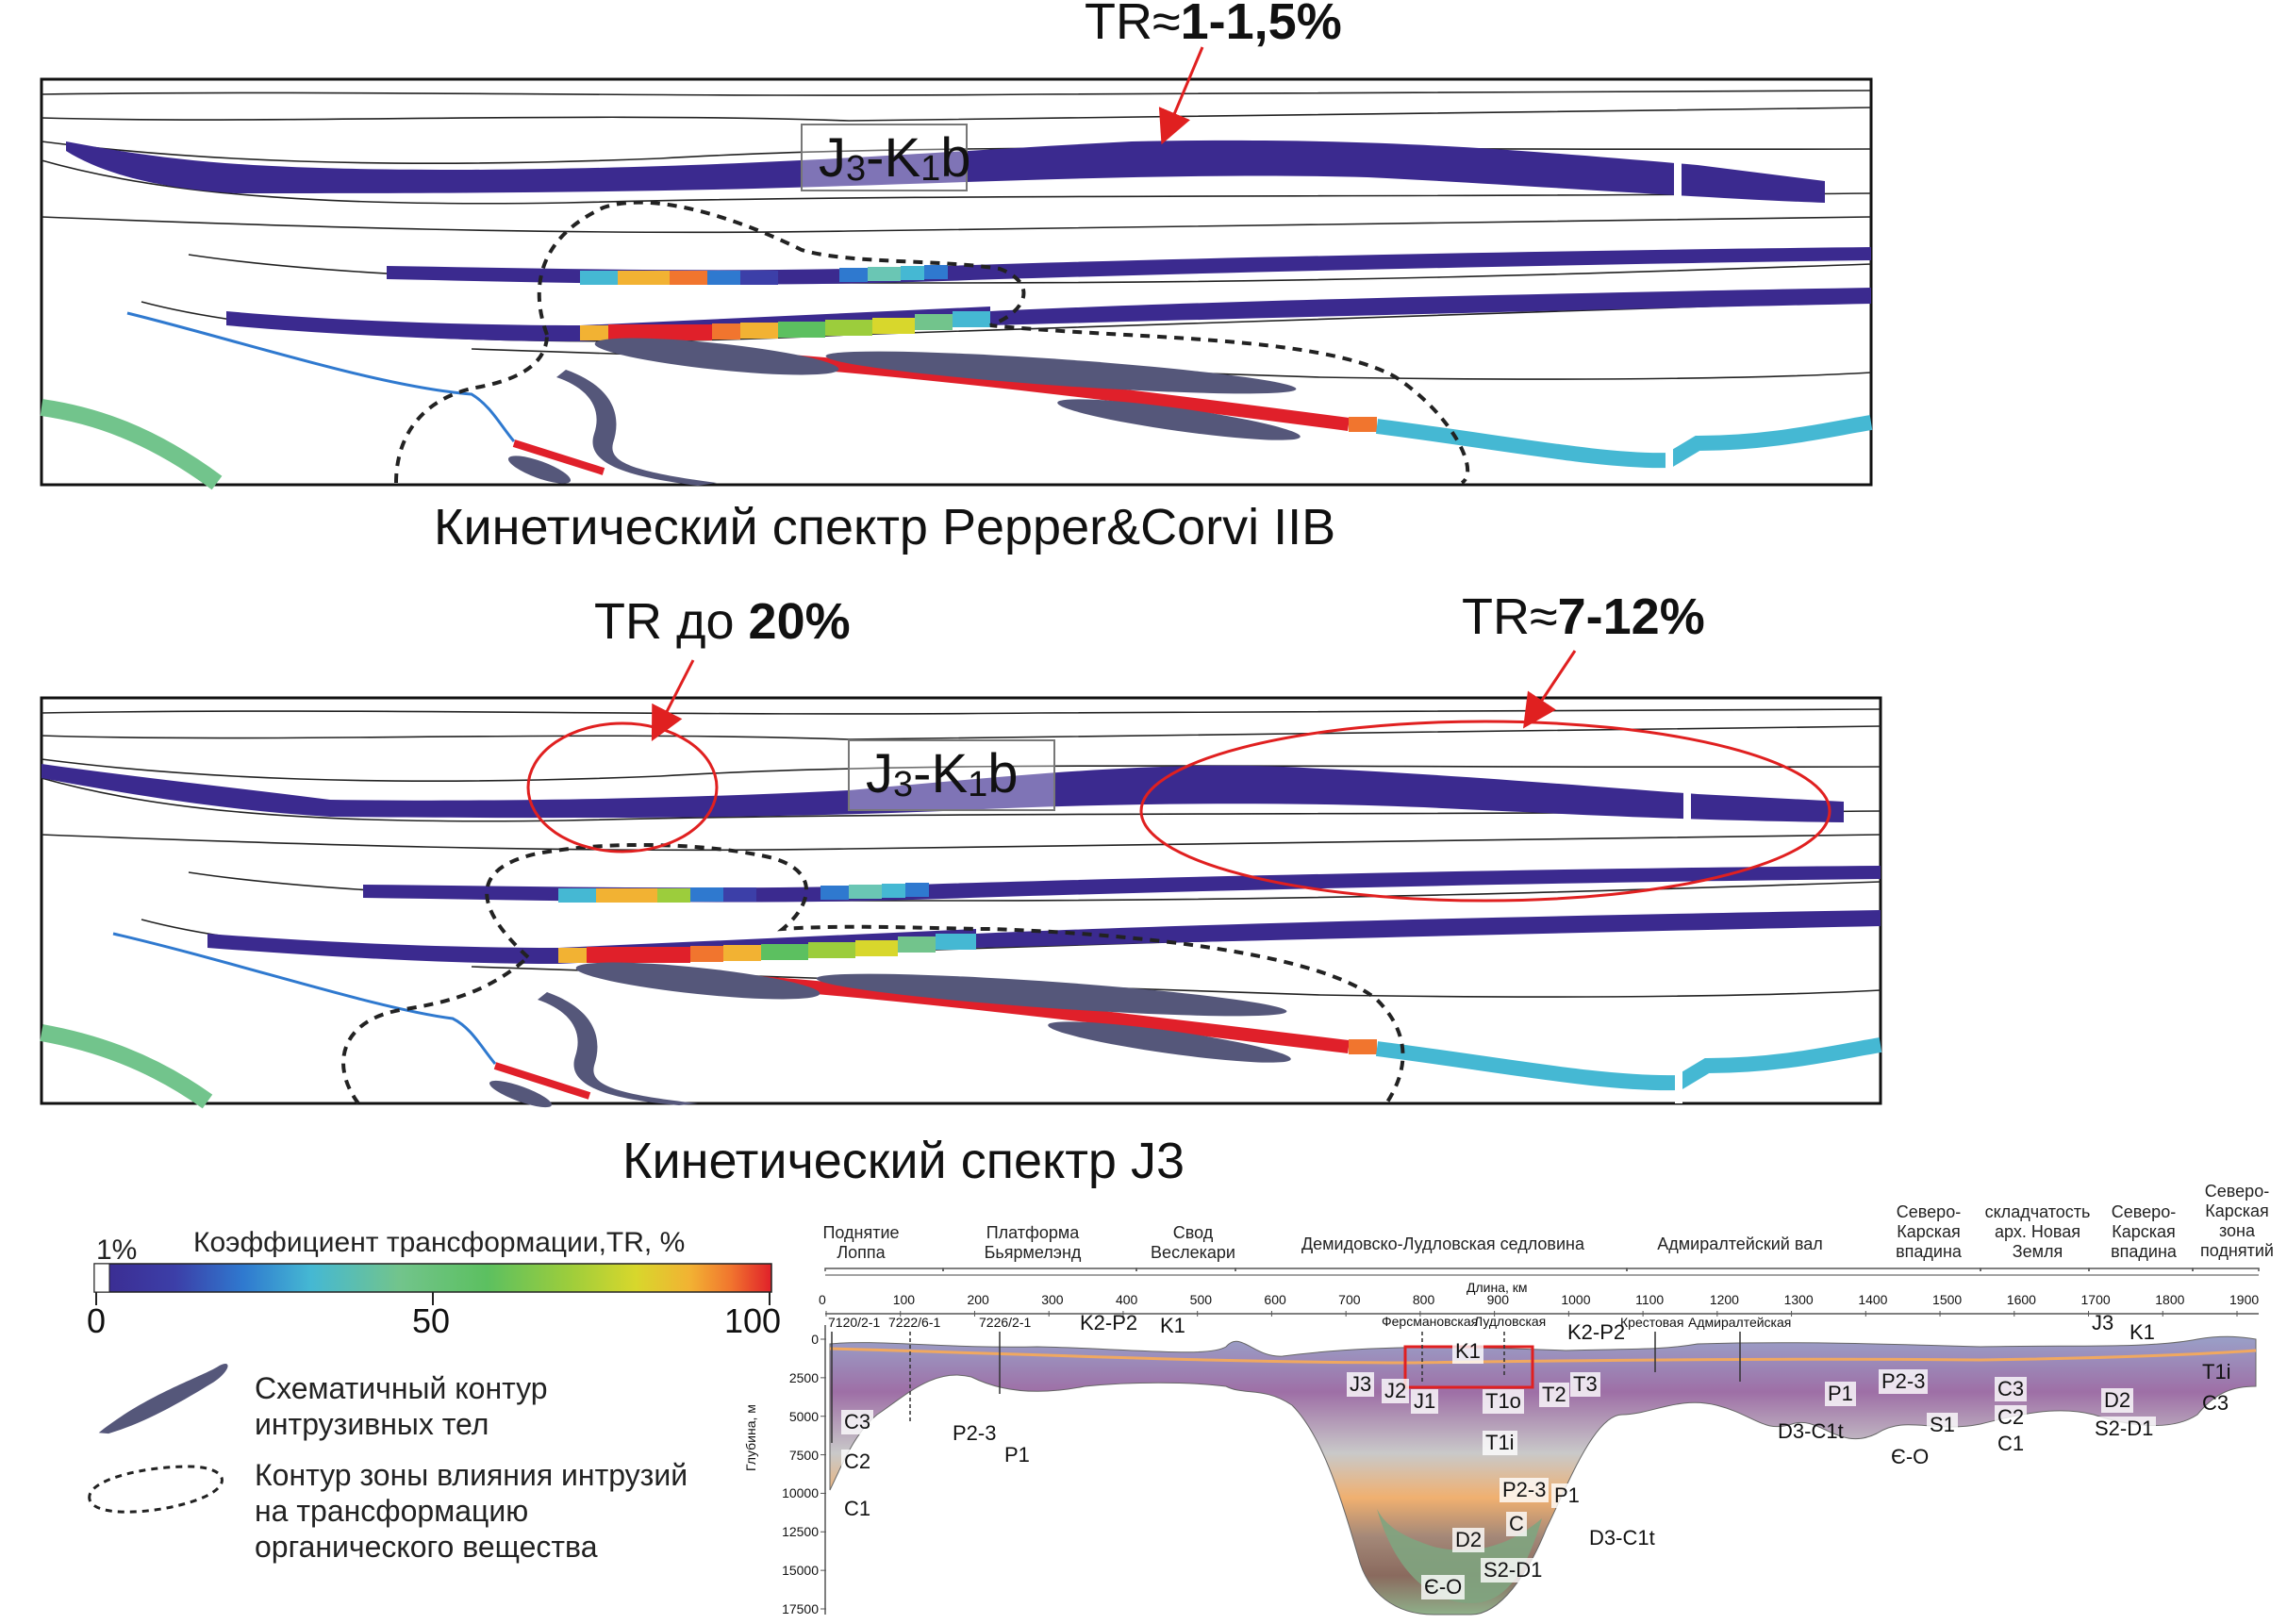 This screenshot has height=1624, width=2287. I want to click on profile-horizon, so click(1543, 1356).